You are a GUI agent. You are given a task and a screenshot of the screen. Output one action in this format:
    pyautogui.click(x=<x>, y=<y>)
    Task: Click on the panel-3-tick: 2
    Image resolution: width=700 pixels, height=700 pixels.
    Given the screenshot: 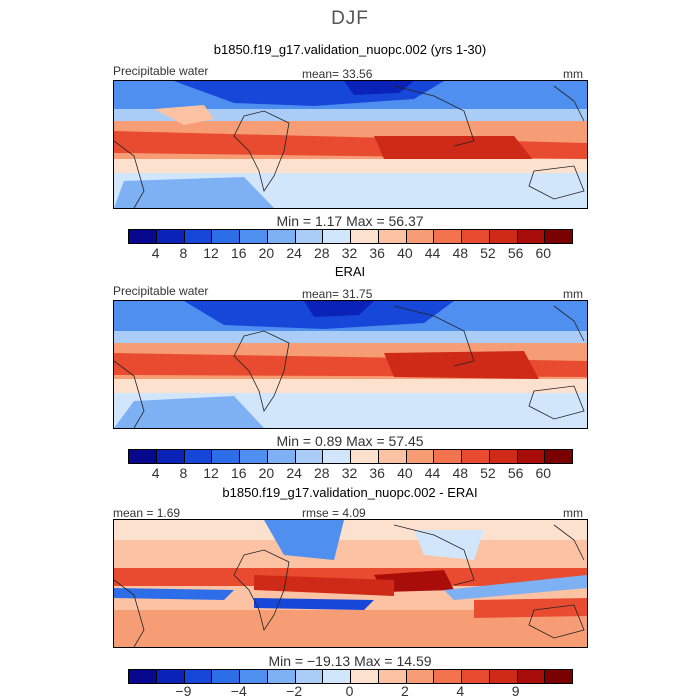 What is the action you would take?
    pyautogui.click(x=404, y=691)
    